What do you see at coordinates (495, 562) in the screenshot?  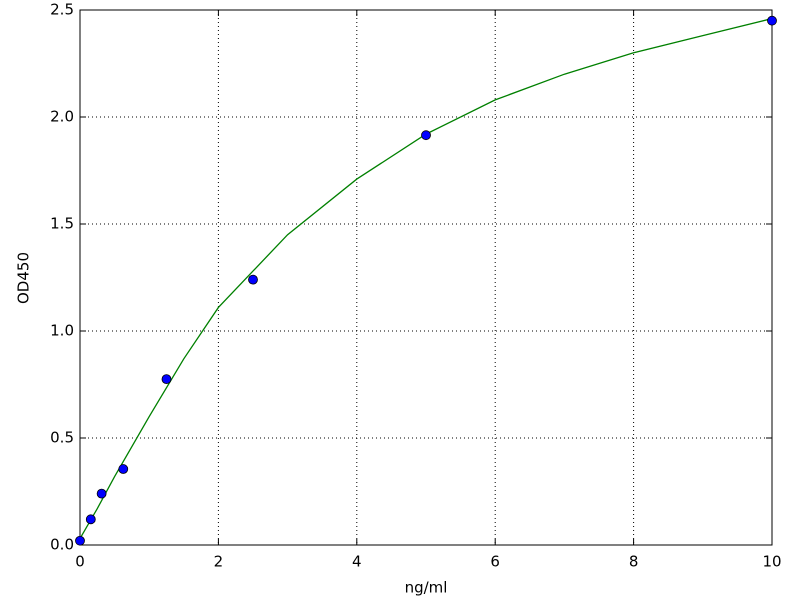 I see `x-tick-label: 6` at bounding box center [495, 562].